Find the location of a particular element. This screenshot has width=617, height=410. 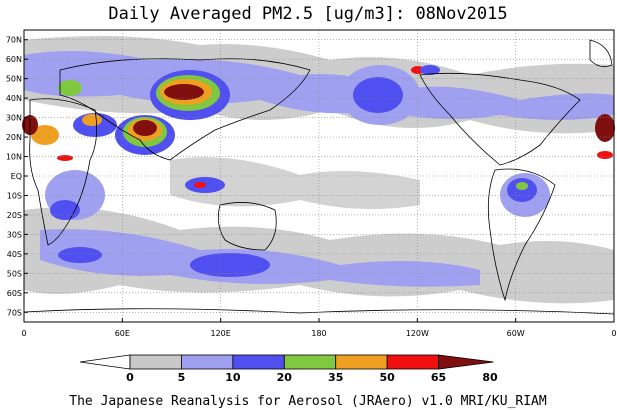

lon-label: 180 is located at coordinates (318, 333).